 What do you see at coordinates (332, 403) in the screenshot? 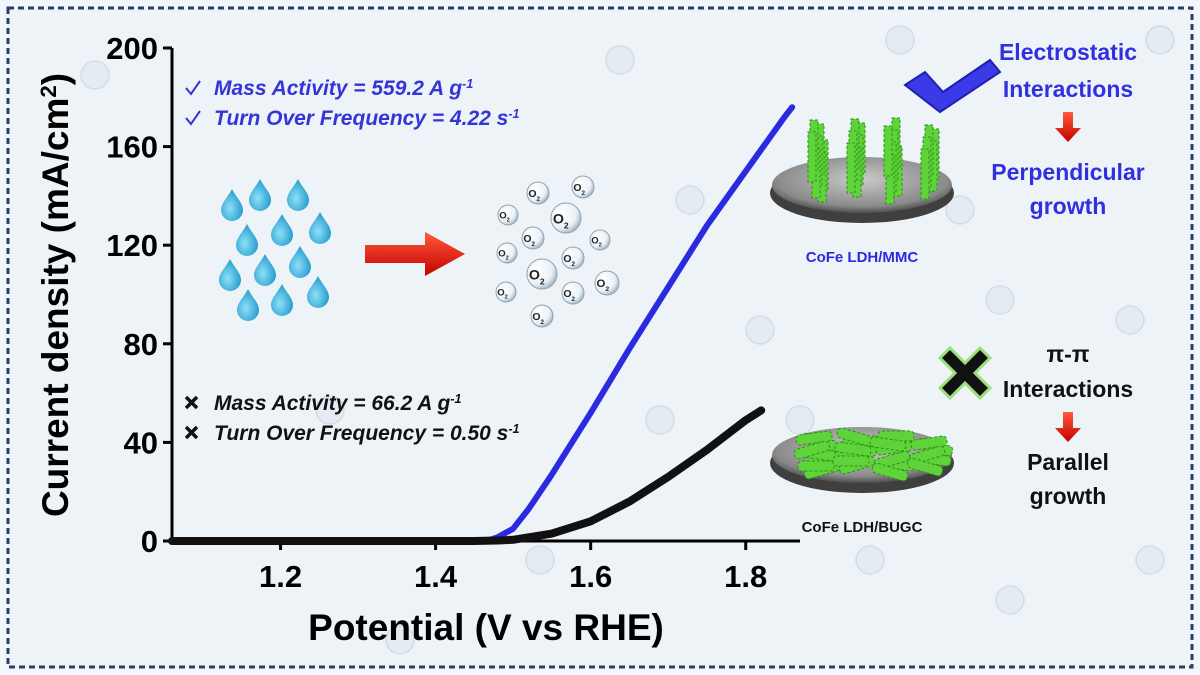
I see `text-part: Mass Activity = 66.2 A g` at bounding box center [332, 403].